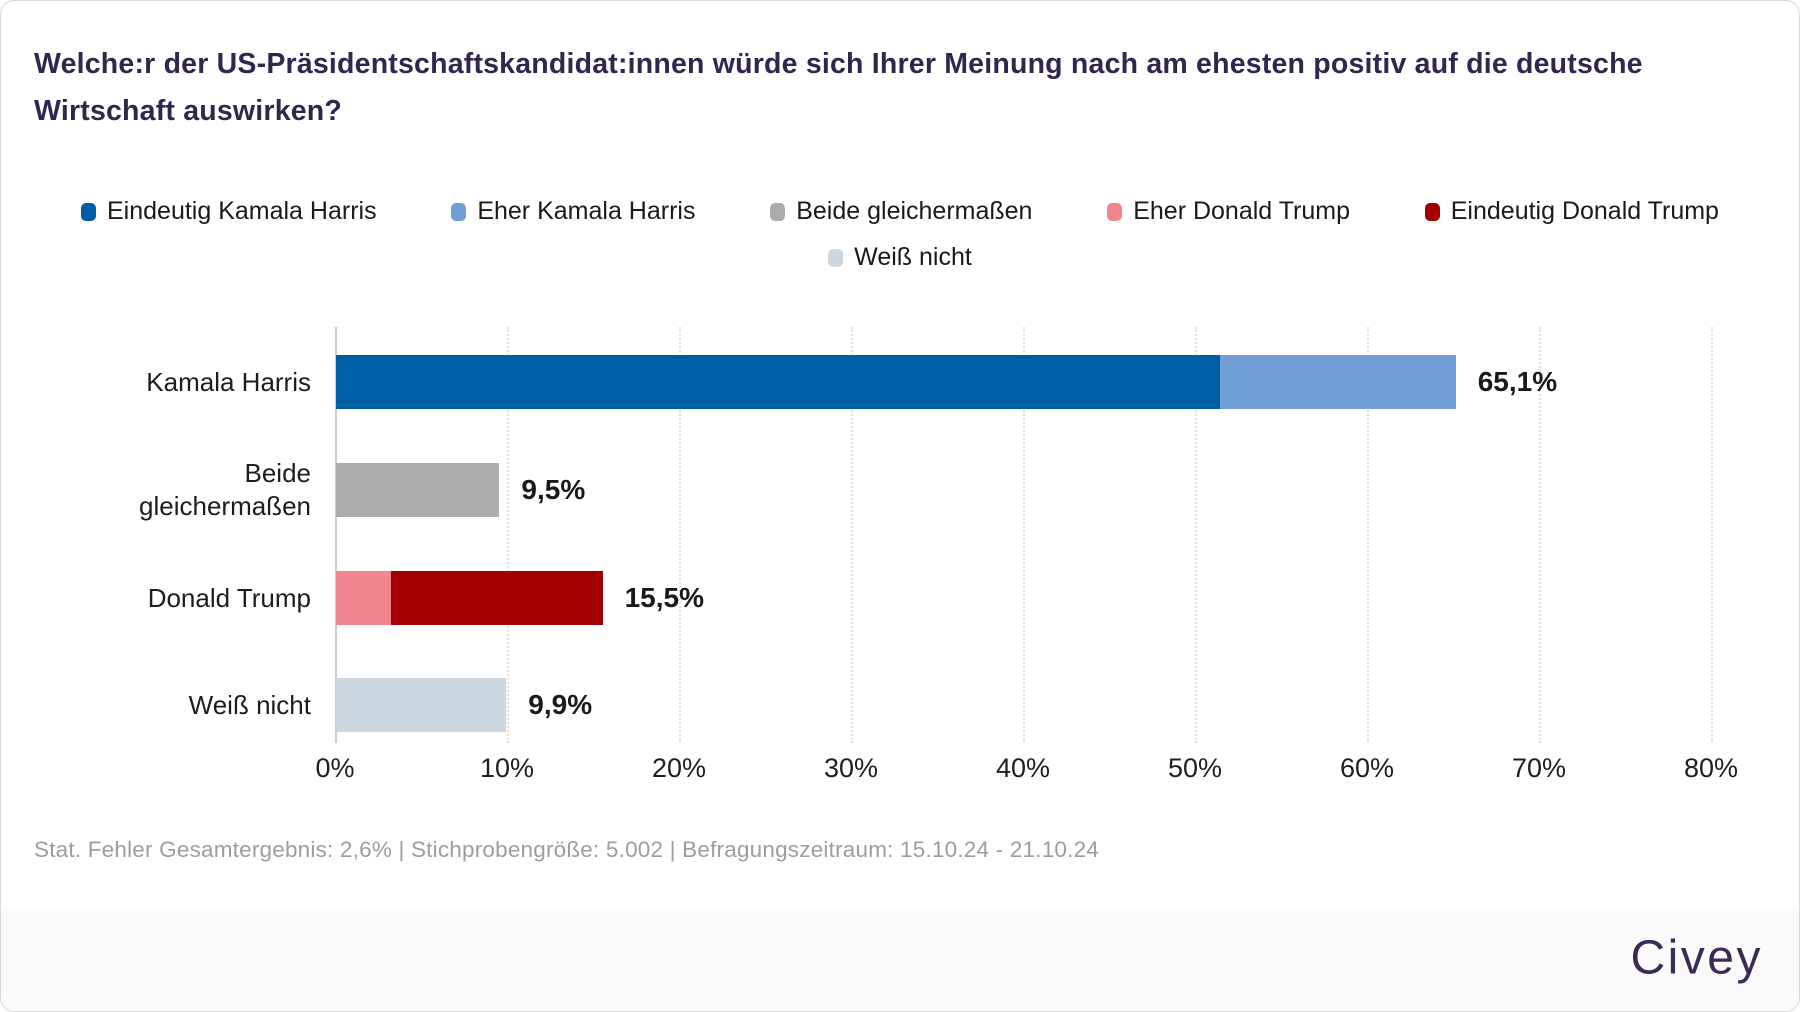 This screenshot has width=1800, height=1012. What do you see at coordinates (1241, 211) in the screenshot?
I see `legend-label: Eher Donald Trump` at bounding box center [1241, 211].